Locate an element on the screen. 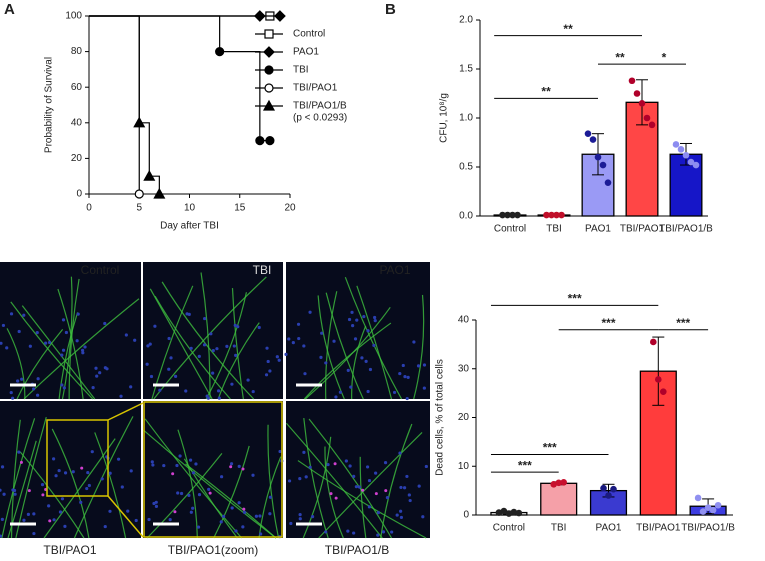 The image size is (765, 561). y-axis-label: Probability of Survival is located at coordinates (49, 105).